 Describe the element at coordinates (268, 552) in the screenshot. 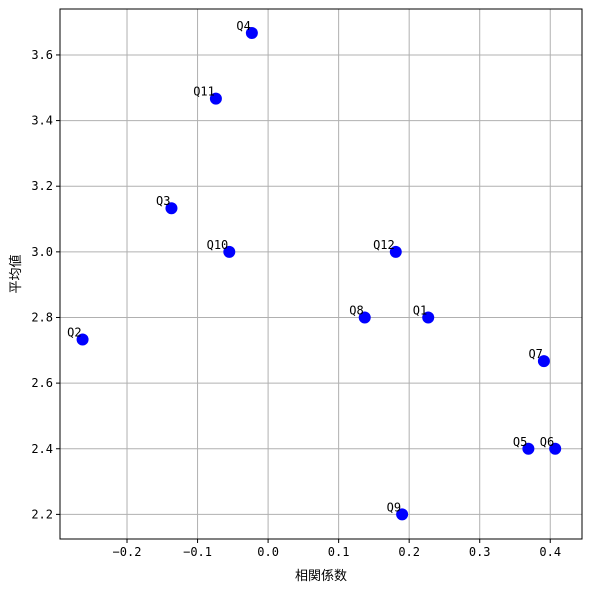

I see `x-tick-label: 0.0` at that location.